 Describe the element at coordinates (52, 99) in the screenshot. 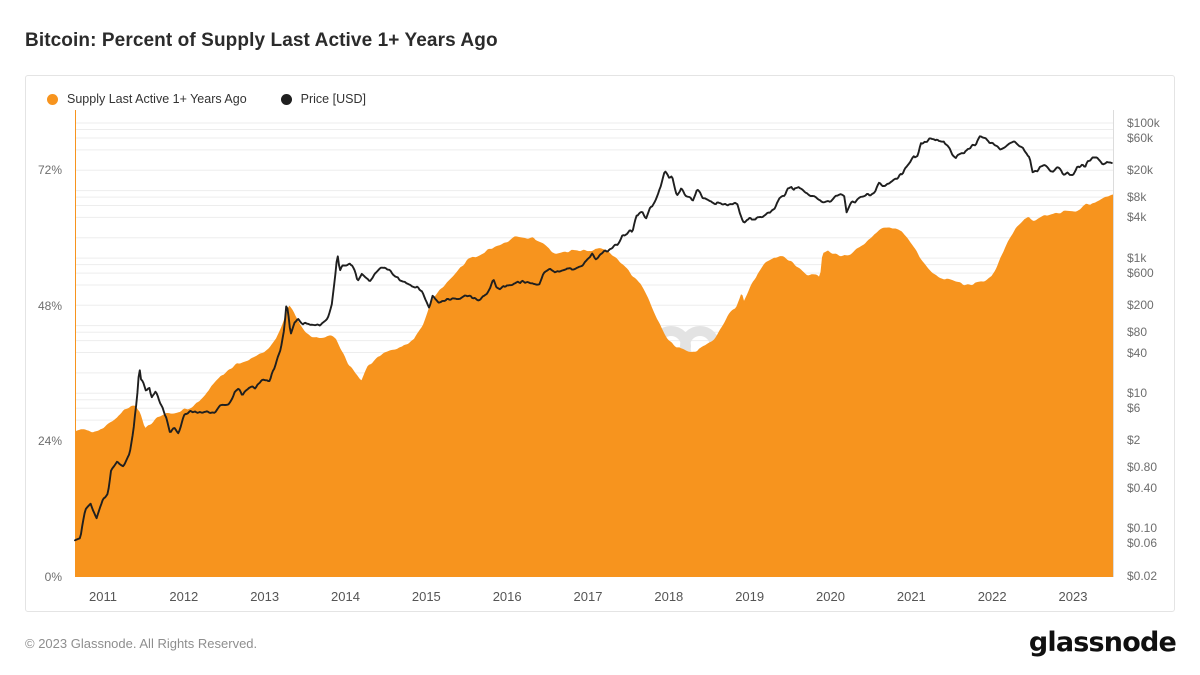

I see `supply-series-dot-icon` at that location.